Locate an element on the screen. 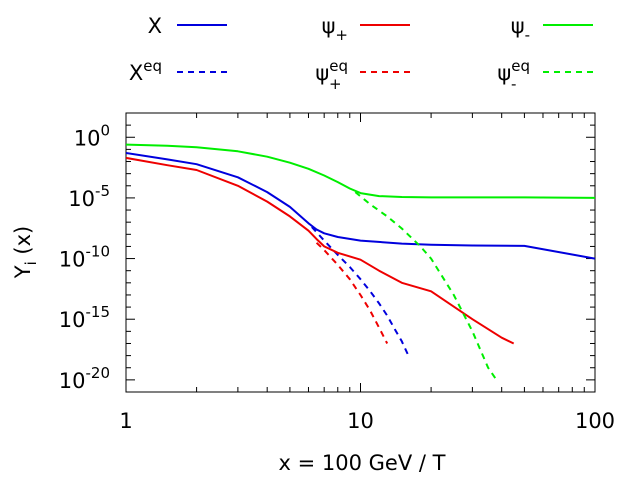  y-tick-label: 10⁻¹⁰ is located at coordinates (84, 257).